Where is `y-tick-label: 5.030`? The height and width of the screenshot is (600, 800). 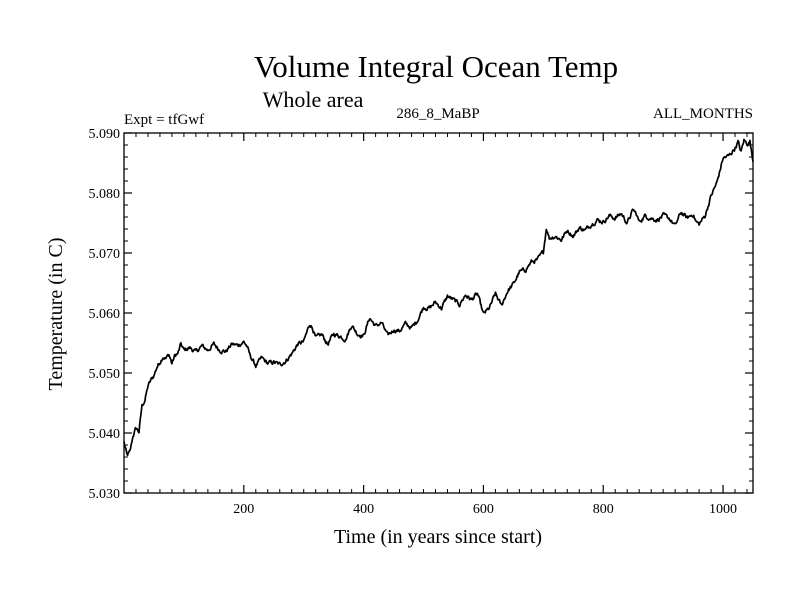
y-tick-label: 5.030 is located at coordinates (105, 494).